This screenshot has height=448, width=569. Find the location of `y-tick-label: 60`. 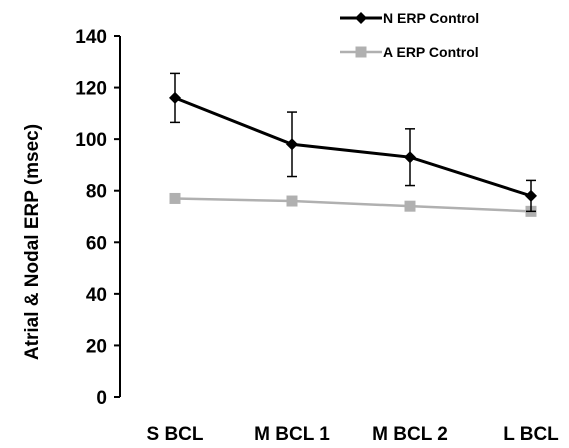

y-tick-label: 60 is located at coordinates (96, 243).